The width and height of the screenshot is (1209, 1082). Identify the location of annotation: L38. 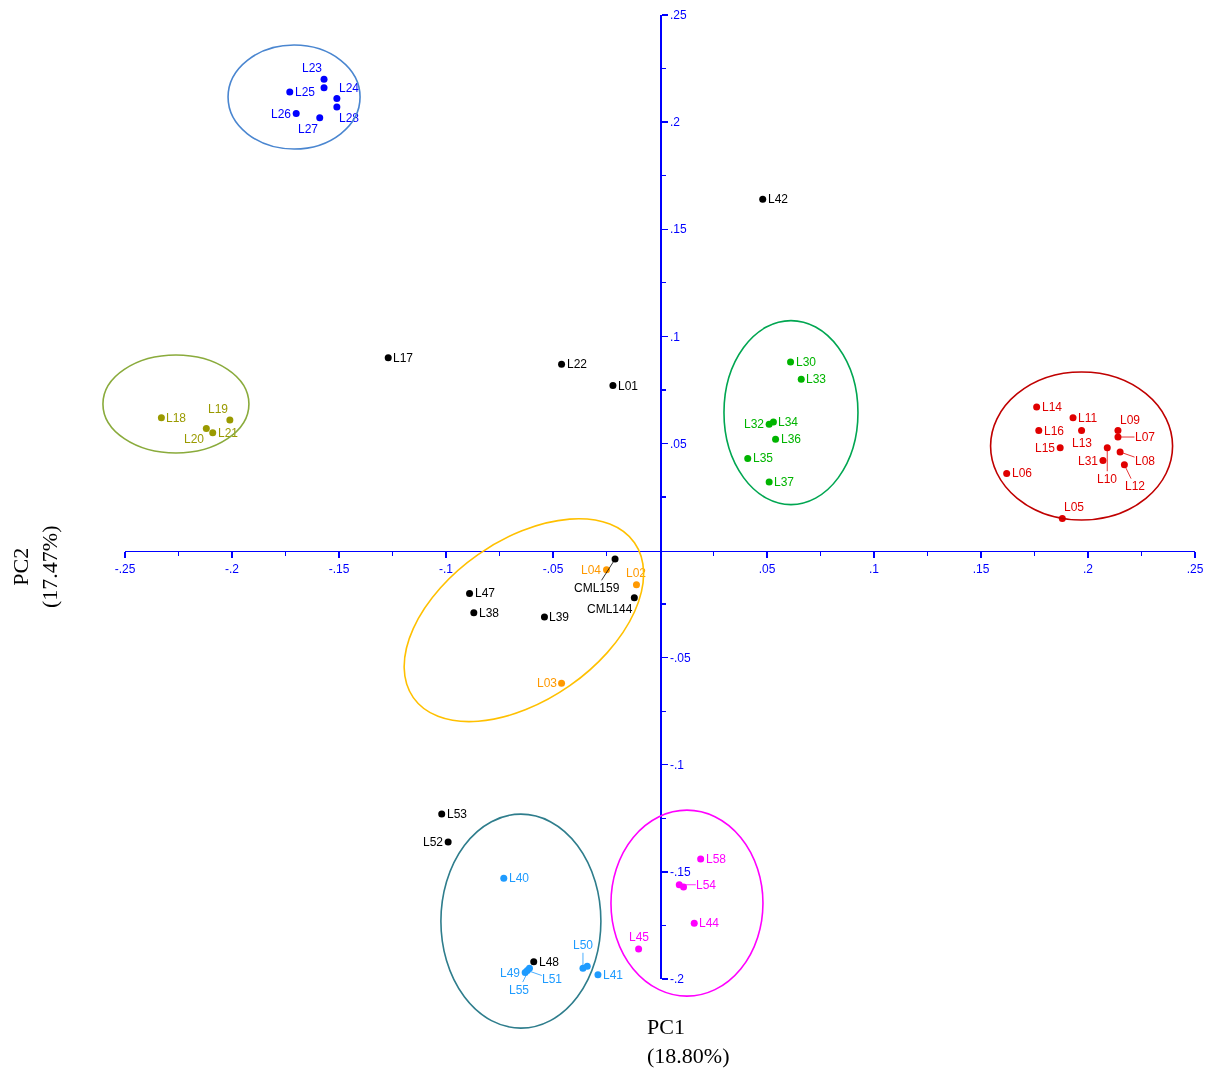
(489, 613).